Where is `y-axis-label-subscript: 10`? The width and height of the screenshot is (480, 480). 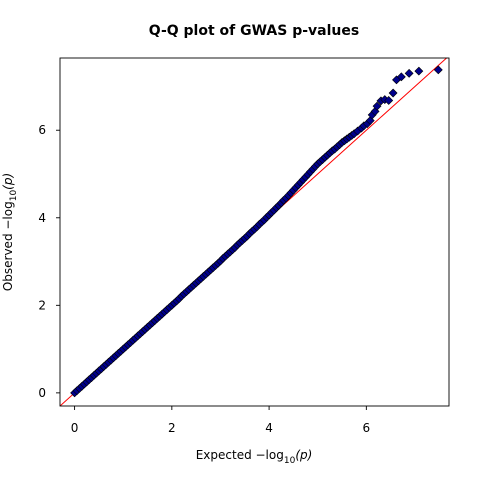 y-axis-label-subscript: 10 is located at coordinates (14, 196).